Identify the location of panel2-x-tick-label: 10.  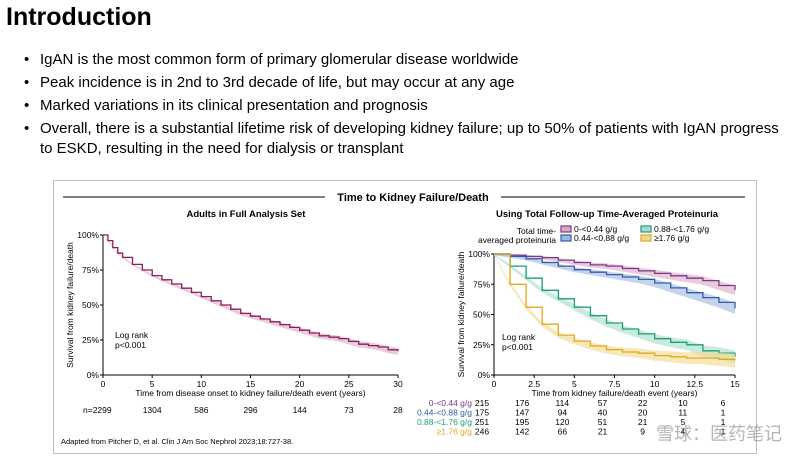
(655, 384).